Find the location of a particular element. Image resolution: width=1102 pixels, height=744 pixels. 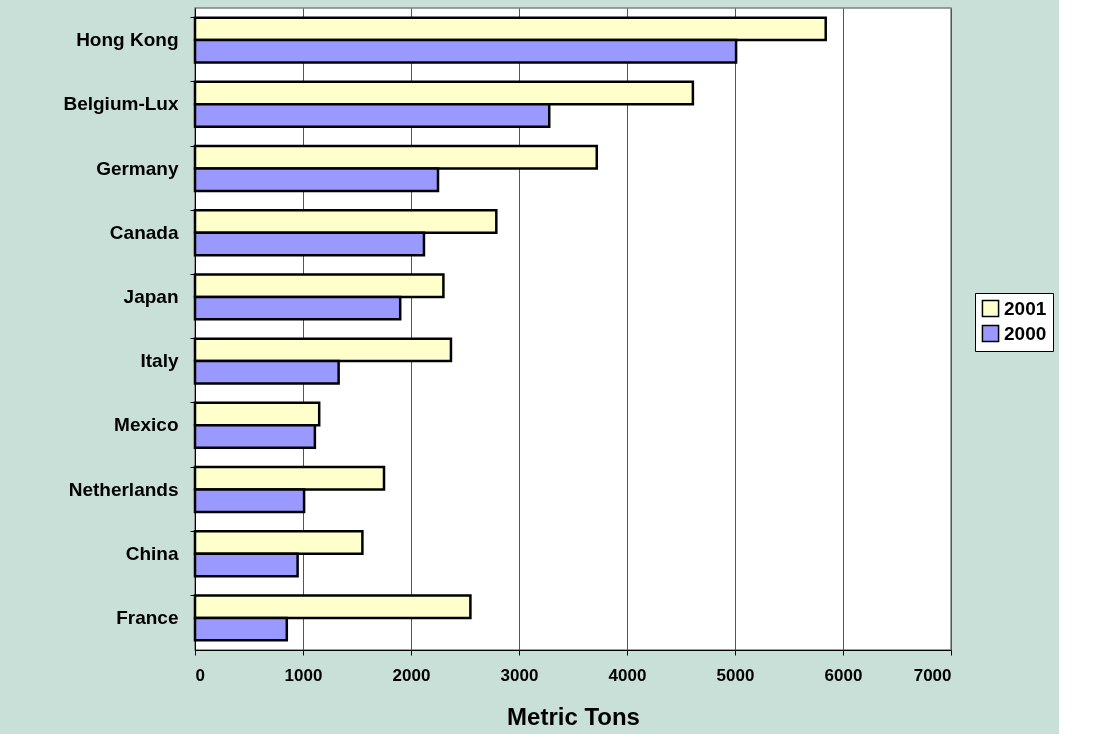

x-tick-label: 0 is located at coordinates (200, 675).